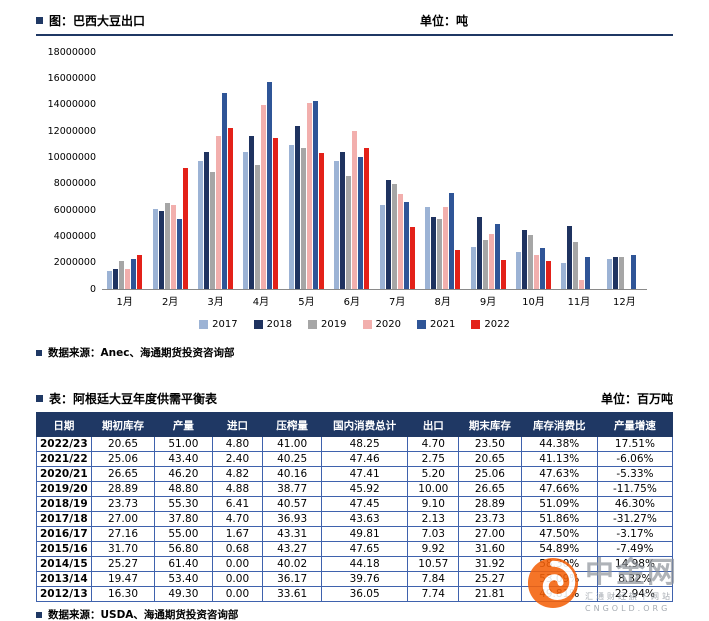 The height and width of the screenshot is (621, 709). Describe the element at coordinates (442, 324) in the screenshot. I see `legend-label: 2021` at that location.